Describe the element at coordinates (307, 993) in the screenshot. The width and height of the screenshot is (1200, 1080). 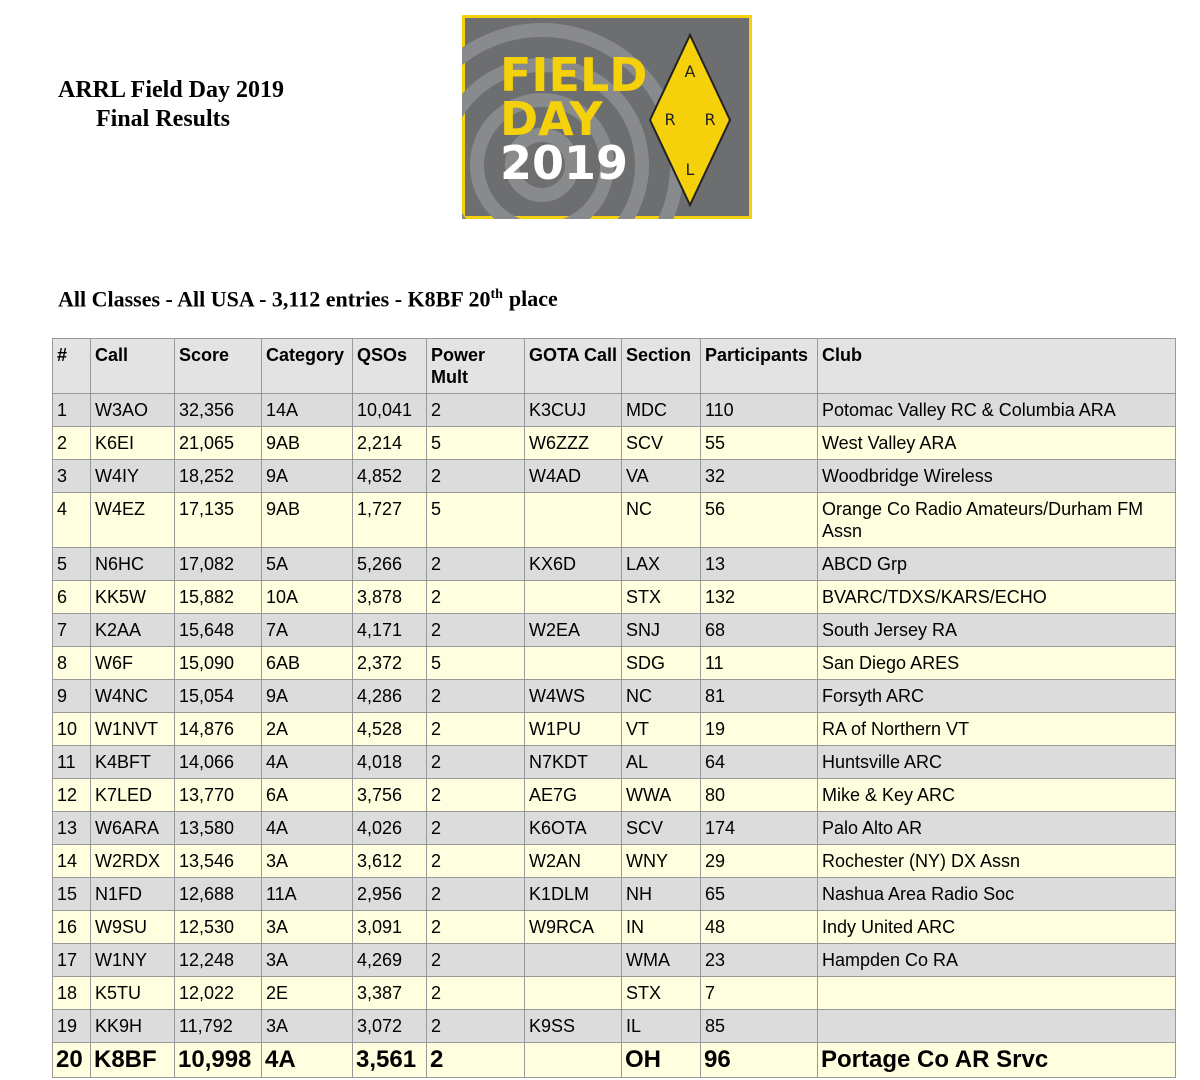
I see `table-cell: 2E` at that location.